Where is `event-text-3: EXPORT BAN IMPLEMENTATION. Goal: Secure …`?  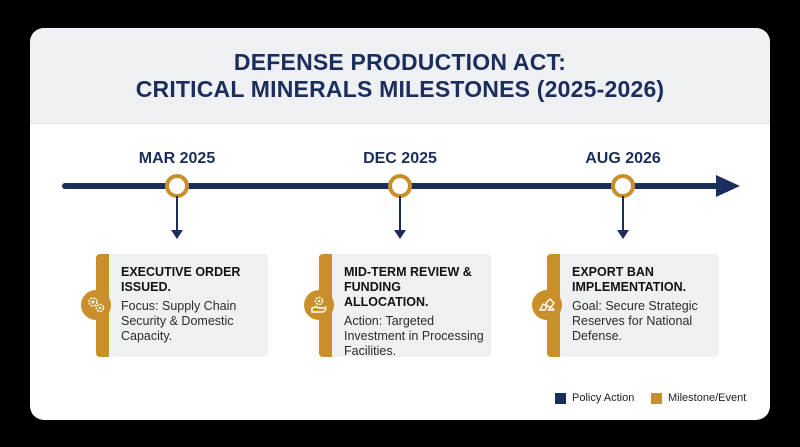
event-text-3: EXPORT BAN IMPLEMENTATION. Goal: Secure … is located at coordinates (642, 304).